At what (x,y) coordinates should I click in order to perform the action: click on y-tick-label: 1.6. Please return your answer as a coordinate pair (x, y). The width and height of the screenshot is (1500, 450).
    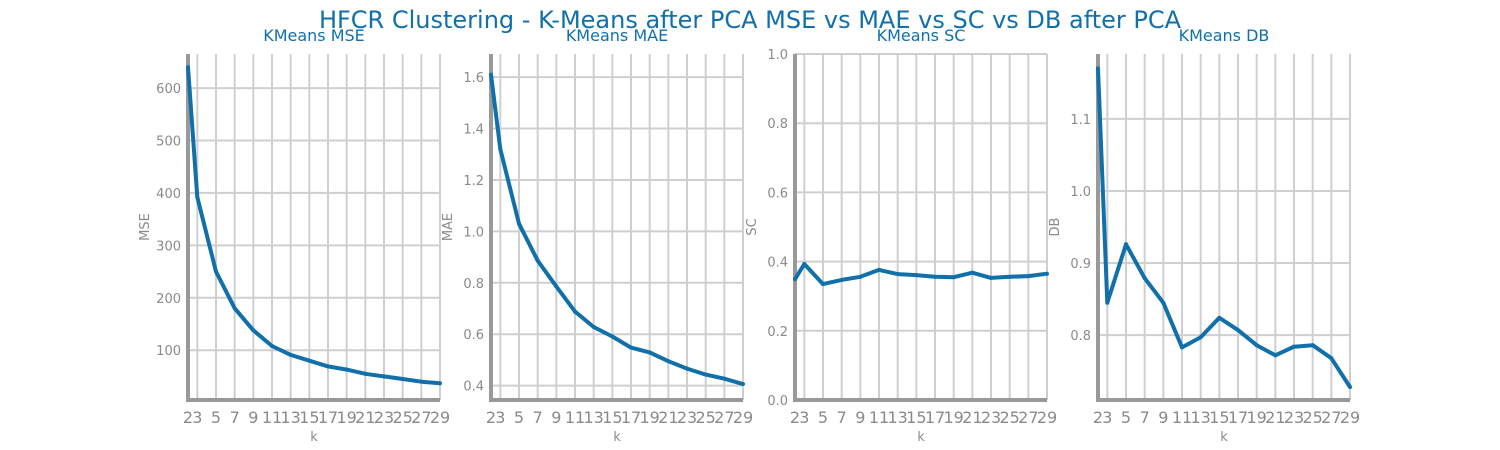
    Looking at the image, I should click on (473, 78).